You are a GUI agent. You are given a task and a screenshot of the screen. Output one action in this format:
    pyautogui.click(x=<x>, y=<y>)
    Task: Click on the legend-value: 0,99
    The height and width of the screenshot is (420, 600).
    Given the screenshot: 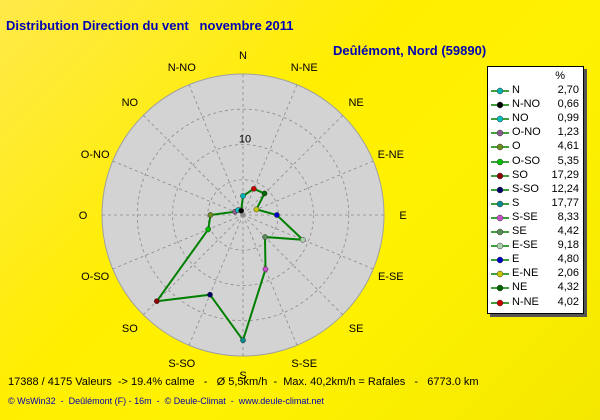 What is the action you would take?
    pyautogui.click(x=568, y=118)
    